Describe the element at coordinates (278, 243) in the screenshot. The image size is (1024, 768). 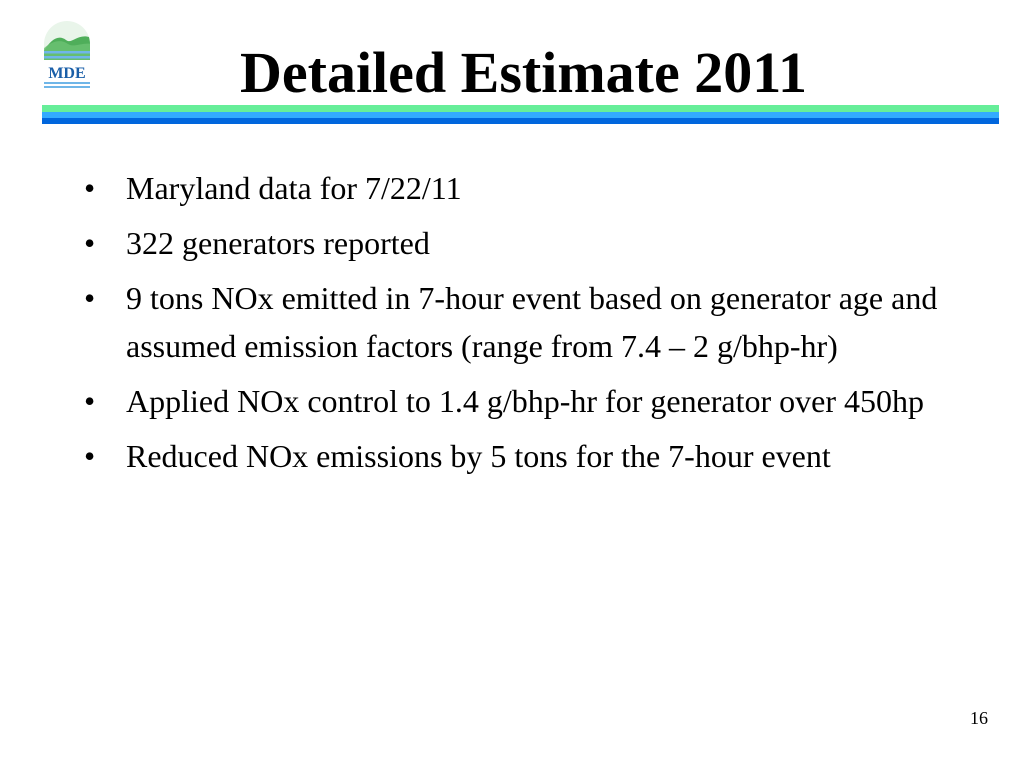
I see `bullet-text: 322 generators reported` at that location.